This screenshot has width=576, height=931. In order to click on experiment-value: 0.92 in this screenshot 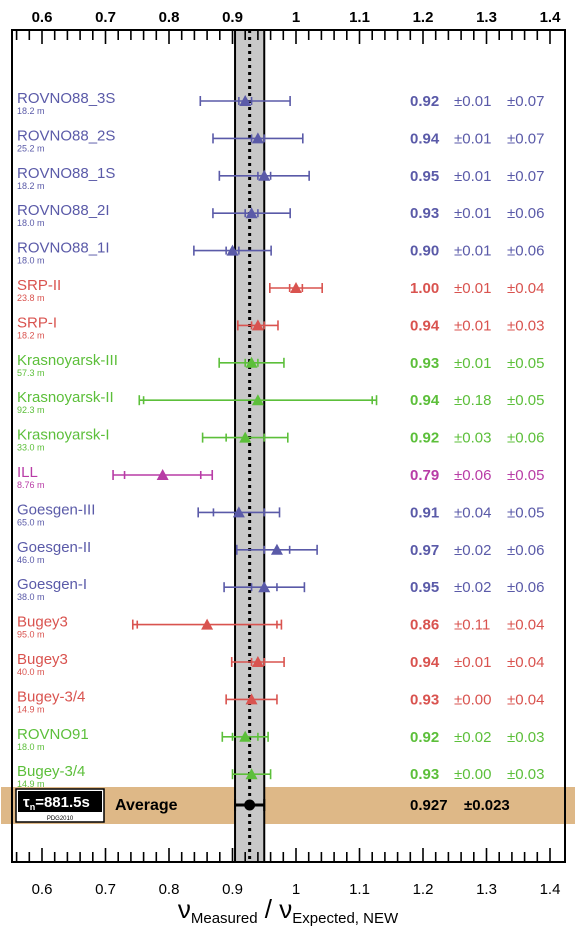, I will do `click(424, 737)`.